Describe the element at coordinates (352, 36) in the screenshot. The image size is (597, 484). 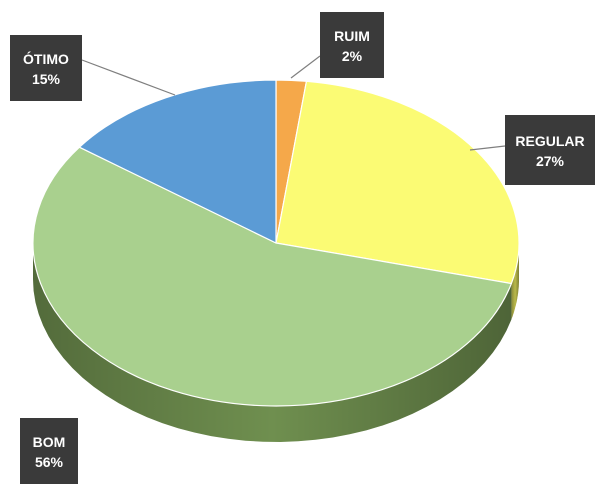
I see `data-label-category-ruim: RUIM` at that location.